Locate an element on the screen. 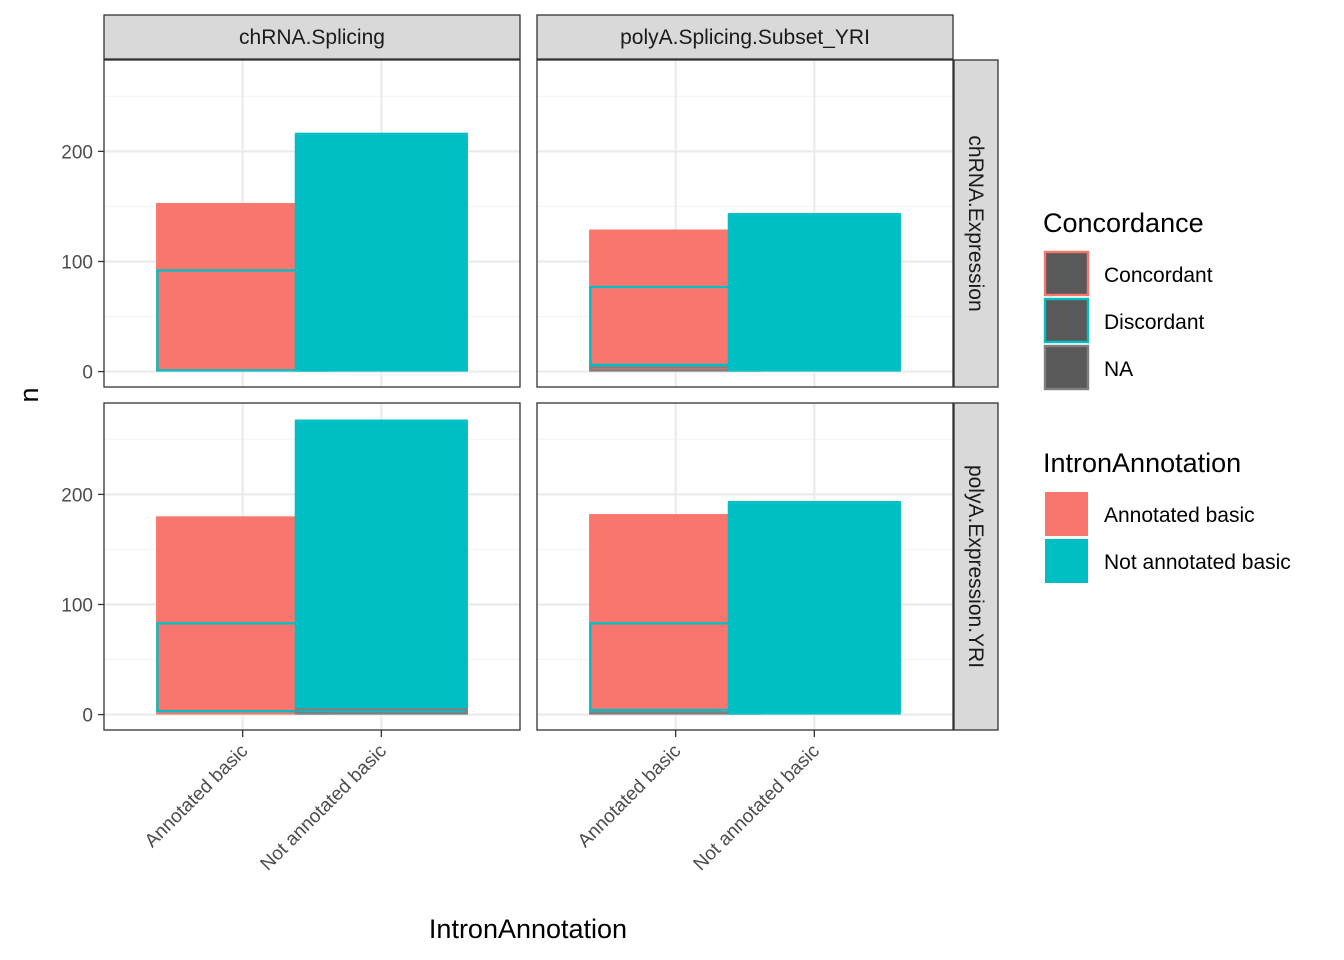  row-strip-1: polyA.Expression.YRI is located at coordinates (976, 566).